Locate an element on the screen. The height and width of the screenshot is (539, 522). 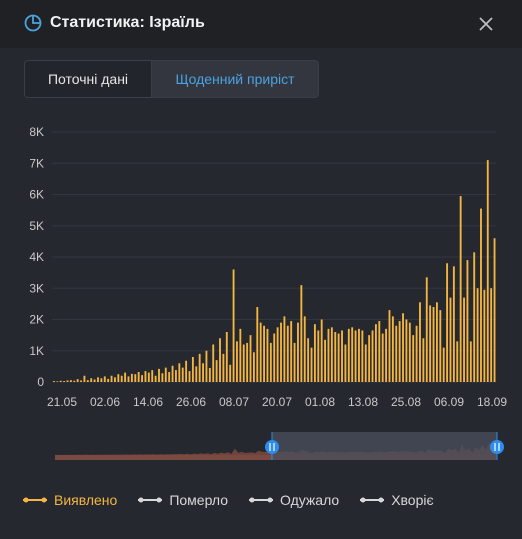
range-selection is located at coordinates (384, 446).